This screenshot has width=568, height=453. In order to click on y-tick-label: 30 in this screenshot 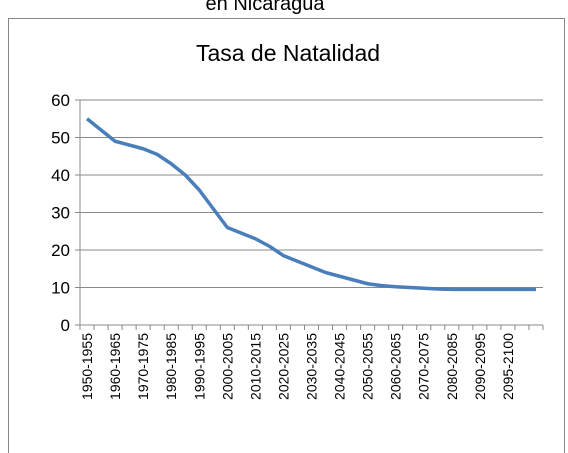, I will do `click(60, 213)`.